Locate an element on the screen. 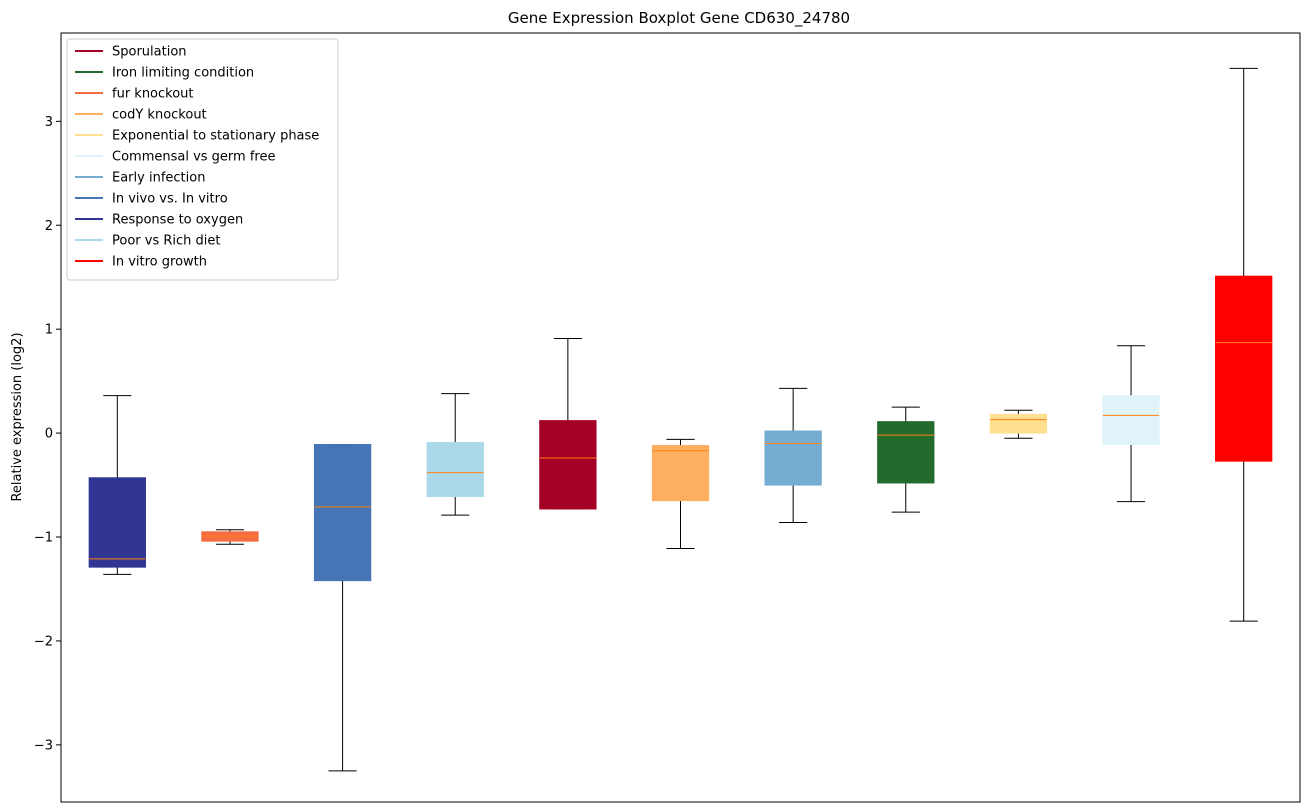  box-early-infection is located at coordinates (793, 455).